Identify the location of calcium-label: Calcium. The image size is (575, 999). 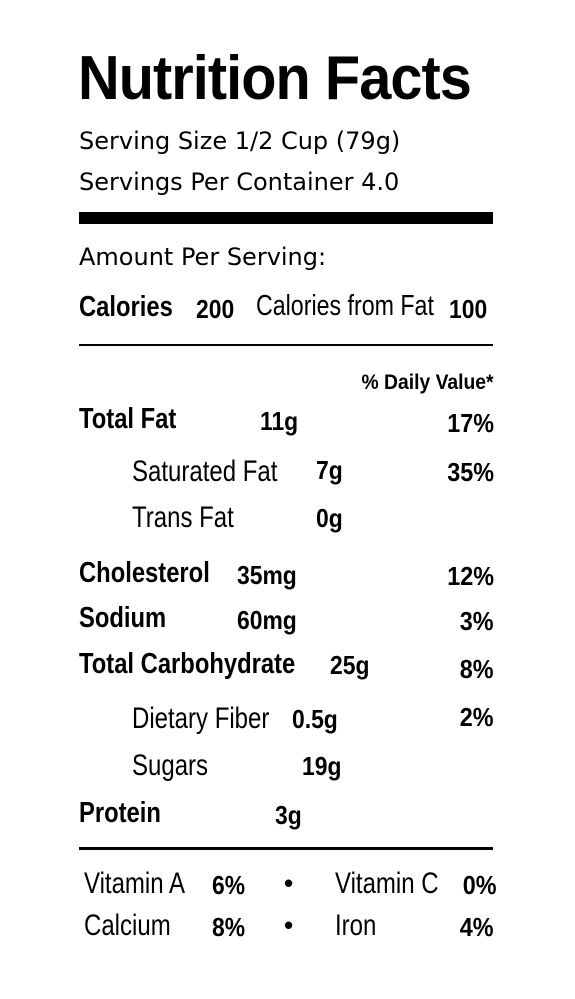
(127, 925).